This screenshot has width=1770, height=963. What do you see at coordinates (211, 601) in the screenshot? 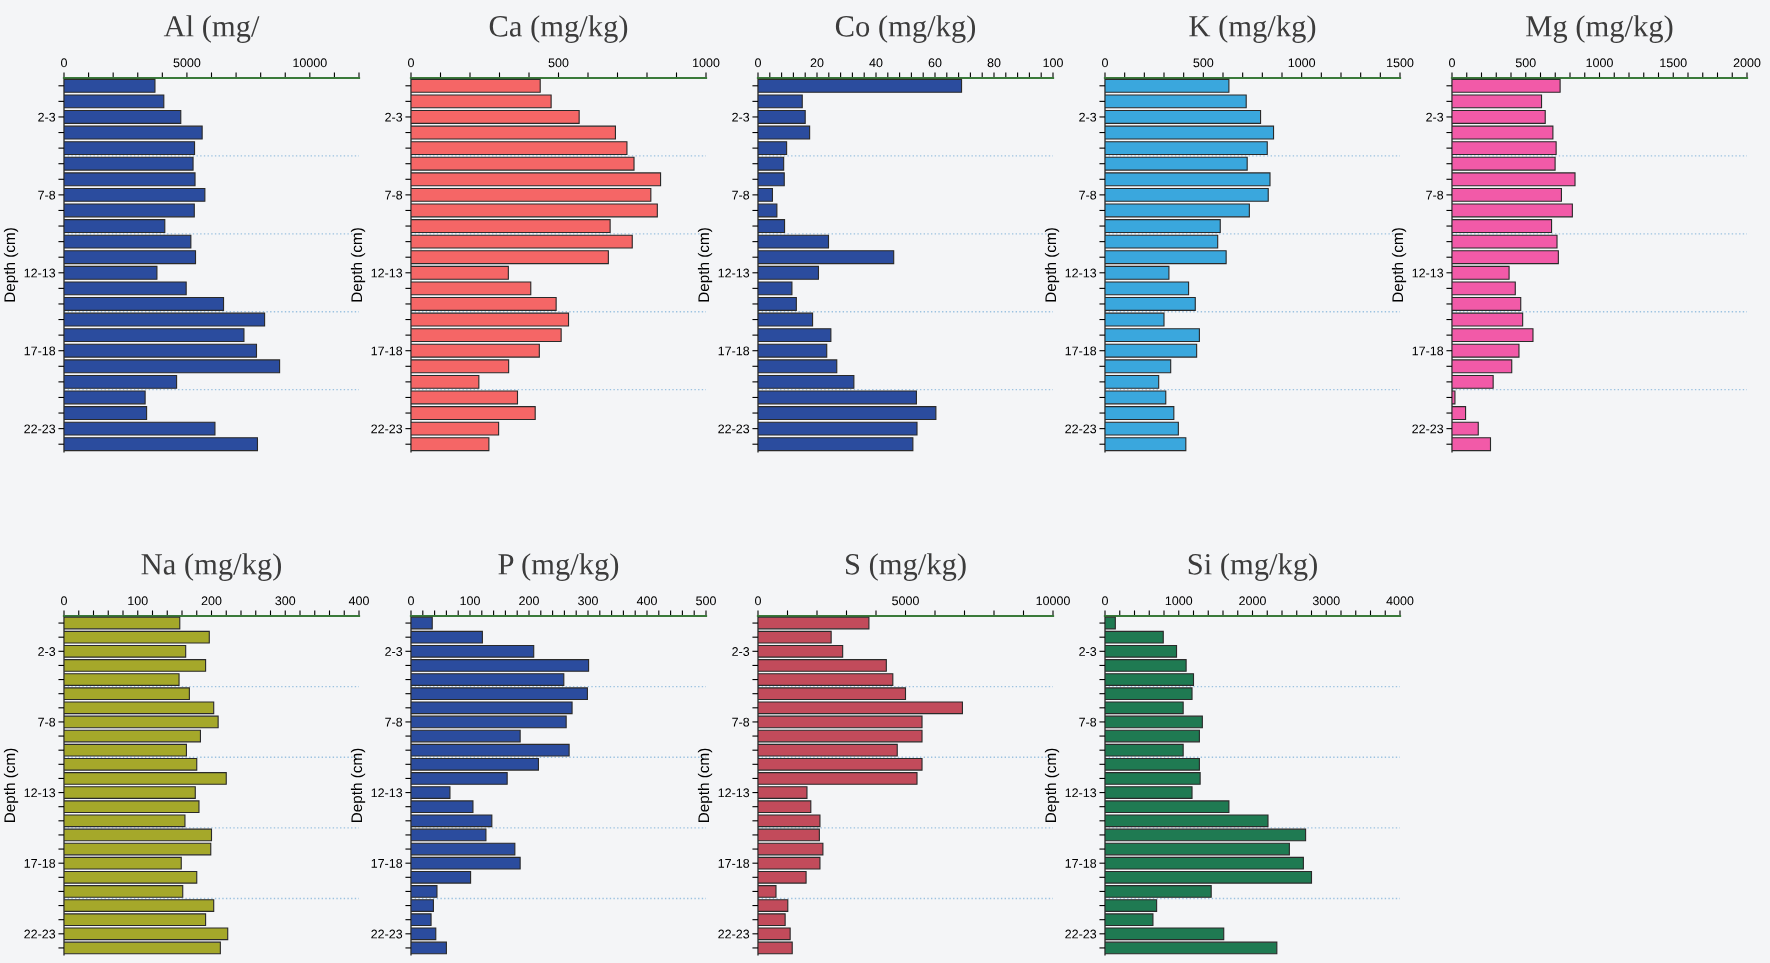
I see `x-tick-label: 200` at bounding box center [211, 601].